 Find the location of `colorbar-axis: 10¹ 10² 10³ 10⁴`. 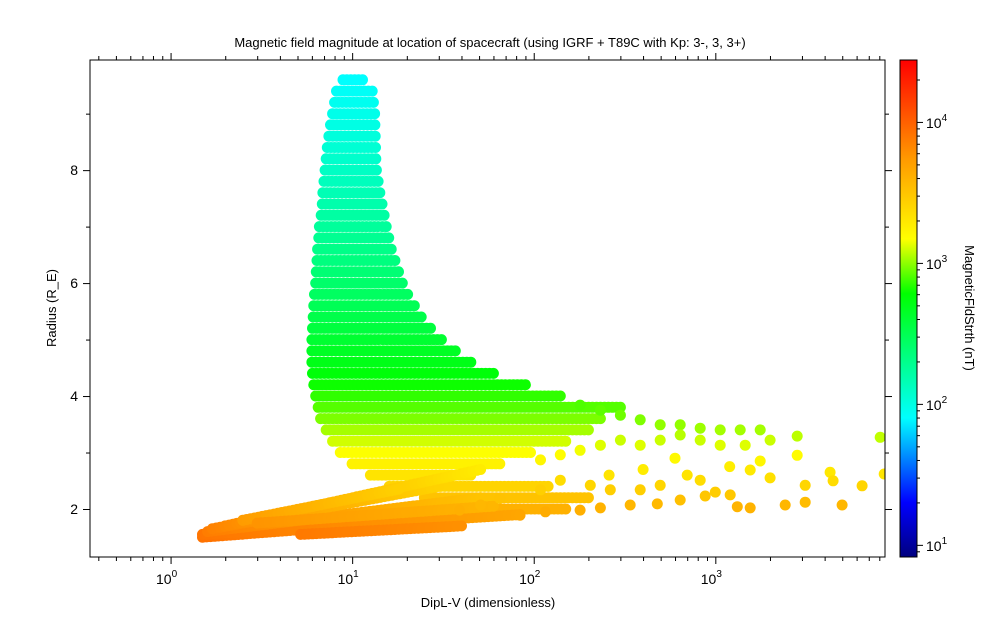

colorbar-axis: 10¹ 10² 10³ 10⁴ is located at coordinates (932, 316).